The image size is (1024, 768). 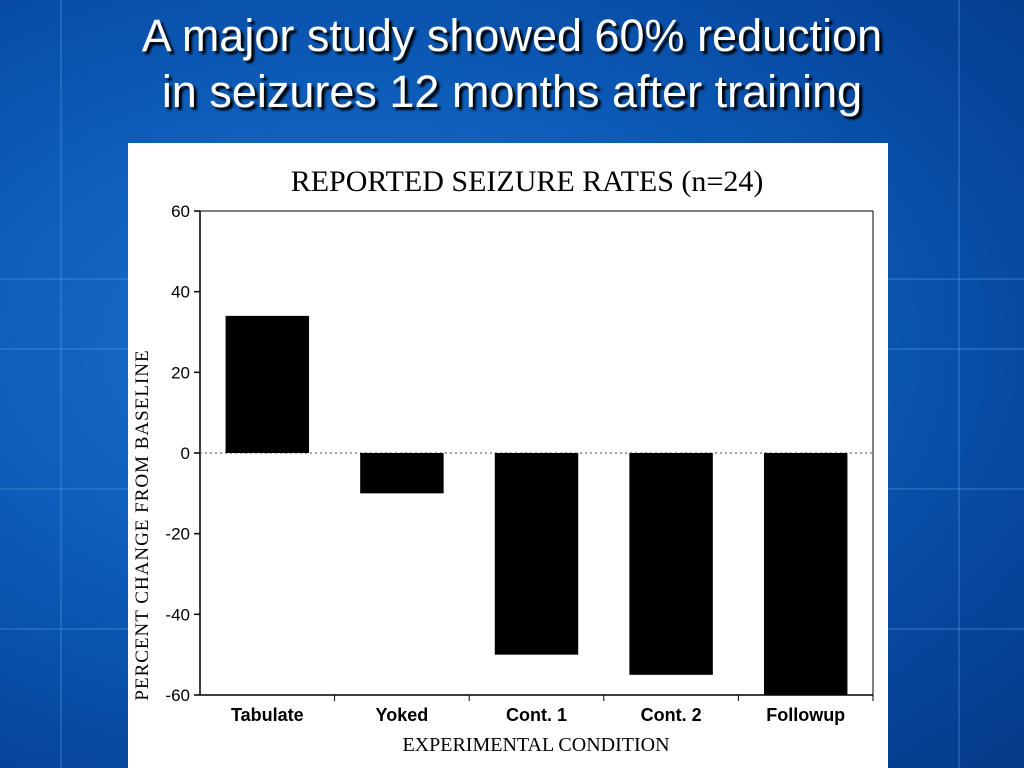 What do you see at coordinates (535, 745) in the screenshot?
I see `x-axis-label: EXPERIMENTAL CONDITION` at bounding box center [535, 745].